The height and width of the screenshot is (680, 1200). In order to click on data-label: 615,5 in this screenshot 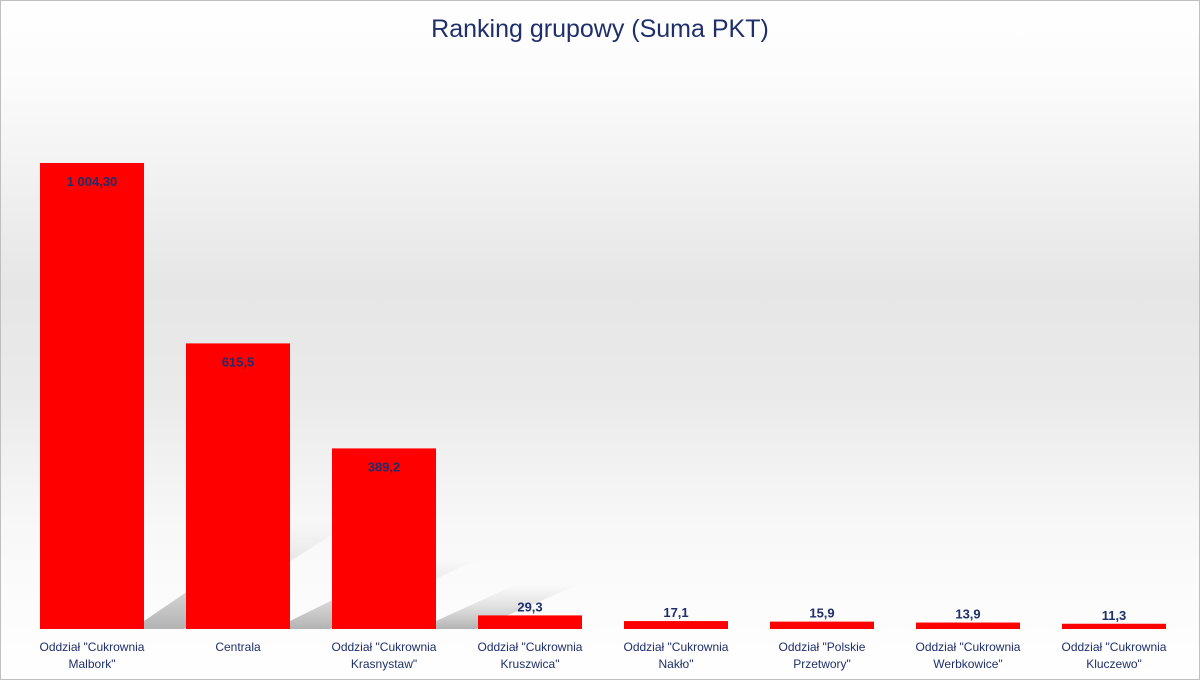, I will do `click(238, 361)`.